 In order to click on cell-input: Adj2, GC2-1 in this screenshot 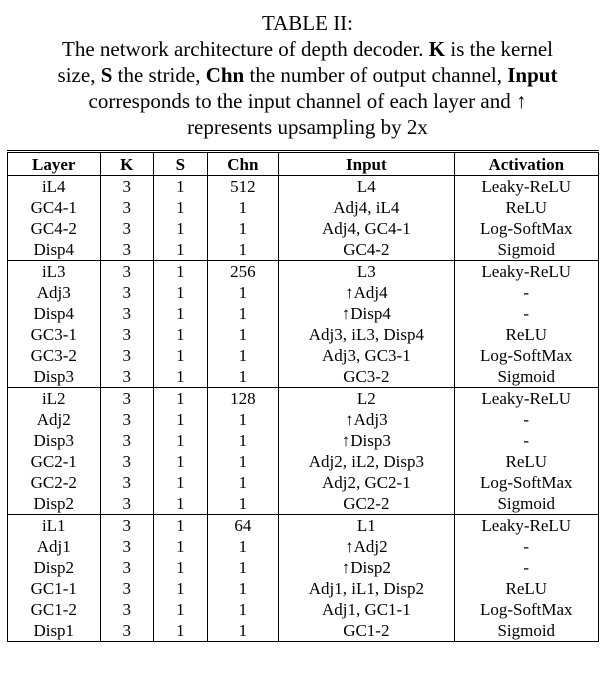, I will do `click(366, 482)`.